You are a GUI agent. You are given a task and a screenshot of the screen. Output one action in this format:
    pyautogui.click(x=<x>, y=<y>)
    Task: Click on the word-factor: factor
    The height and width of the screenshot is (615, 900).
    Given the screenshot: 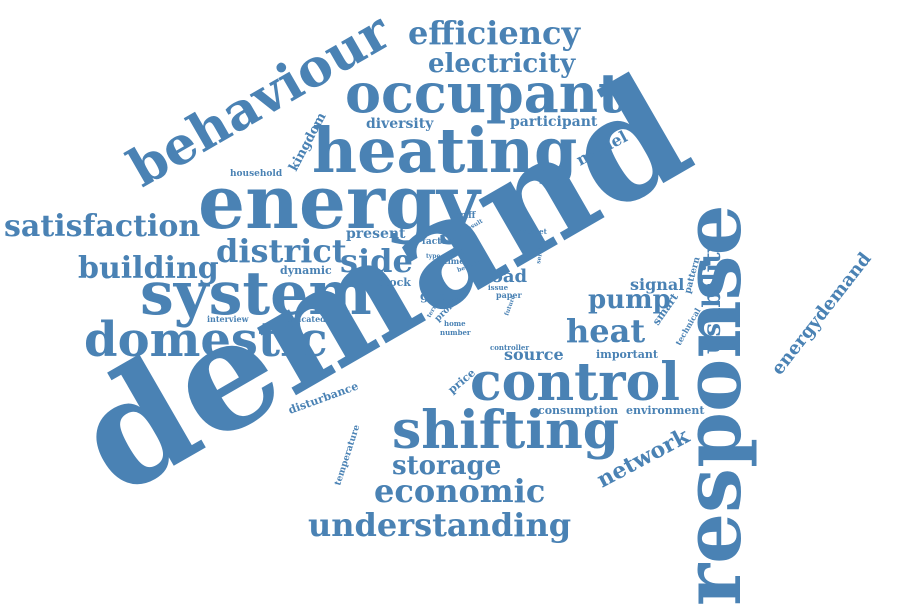 What is the action you would take?
    pyautogui.click(x=437, y=242)
    